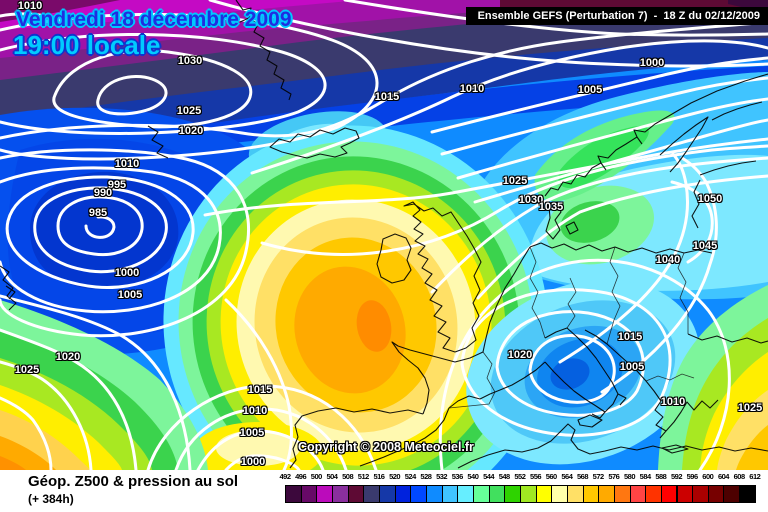 The height and width of the screenshot is (512, 768). What do you see at coordinates (755, 476) in the screenshot?
I see `legend-value: 612` at bounding box center [755, 476].